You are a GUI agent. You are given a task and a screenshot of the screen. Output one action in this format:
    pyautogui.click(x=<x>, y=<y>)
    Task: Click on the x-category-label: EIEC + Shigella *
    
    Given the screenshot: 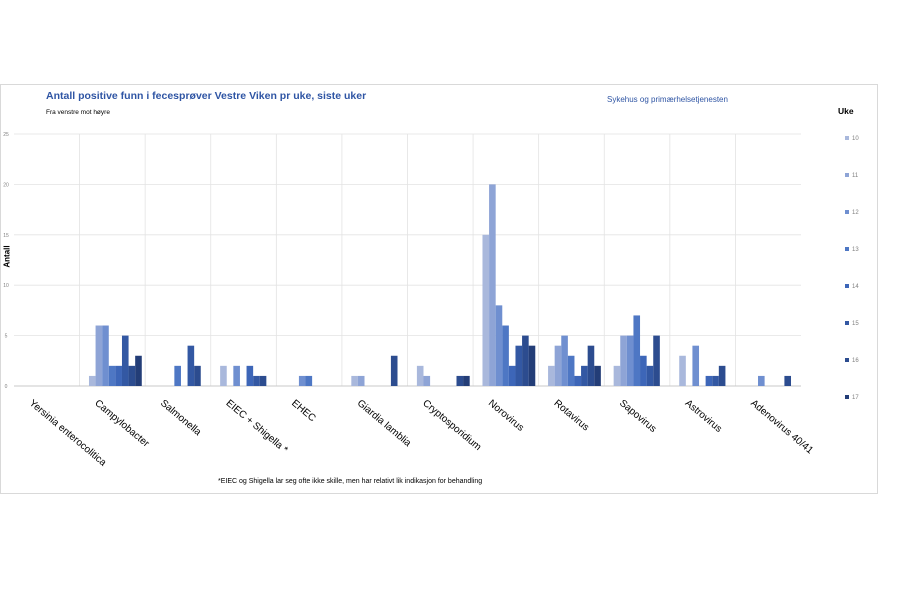 What is the action you would take?
    pyautogui.click(x=257, y=427)
    